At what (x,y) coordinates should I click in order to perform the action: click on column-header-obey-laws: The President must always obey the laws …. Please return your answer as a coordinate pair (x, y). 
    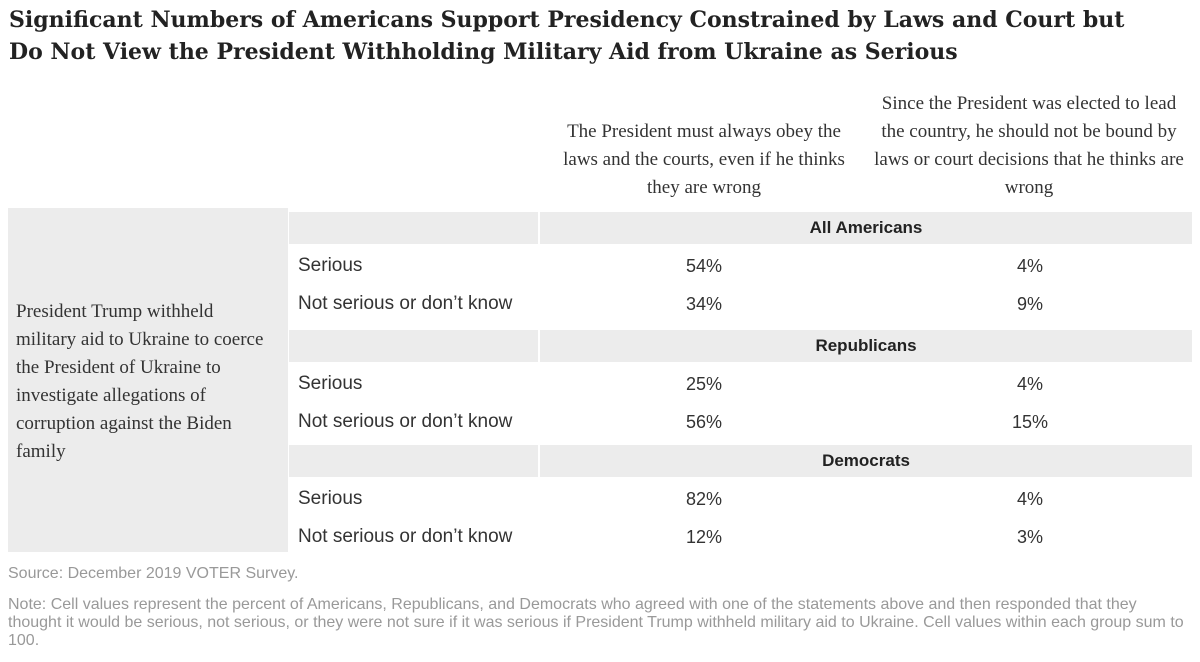
    Looking at the image, I should click on (704, 159).